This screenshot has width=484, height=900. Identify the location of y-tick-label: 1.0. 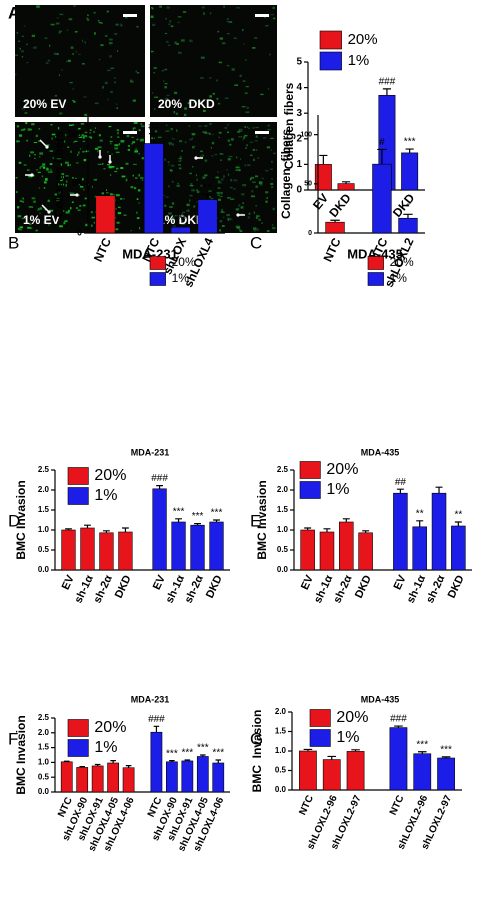
(281, 750).